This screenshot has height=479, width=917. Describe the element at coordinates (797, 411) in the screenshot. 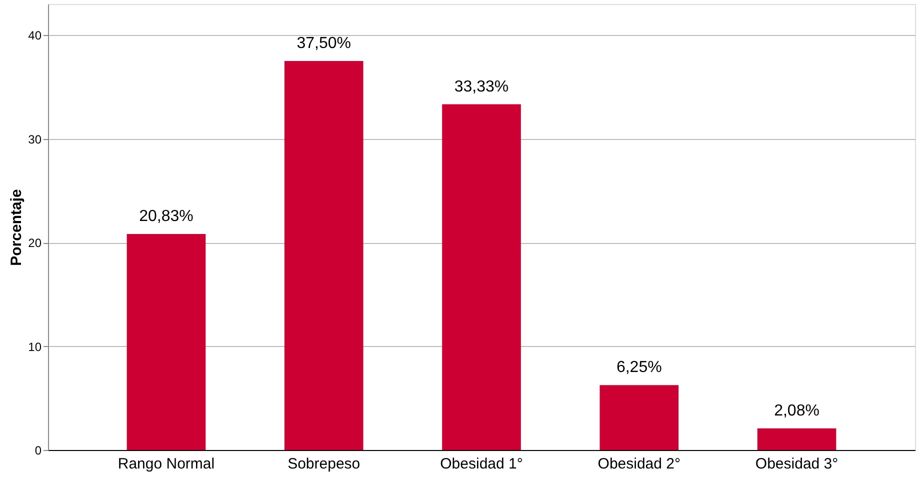

I see `data-label: 2,08%` at that location.